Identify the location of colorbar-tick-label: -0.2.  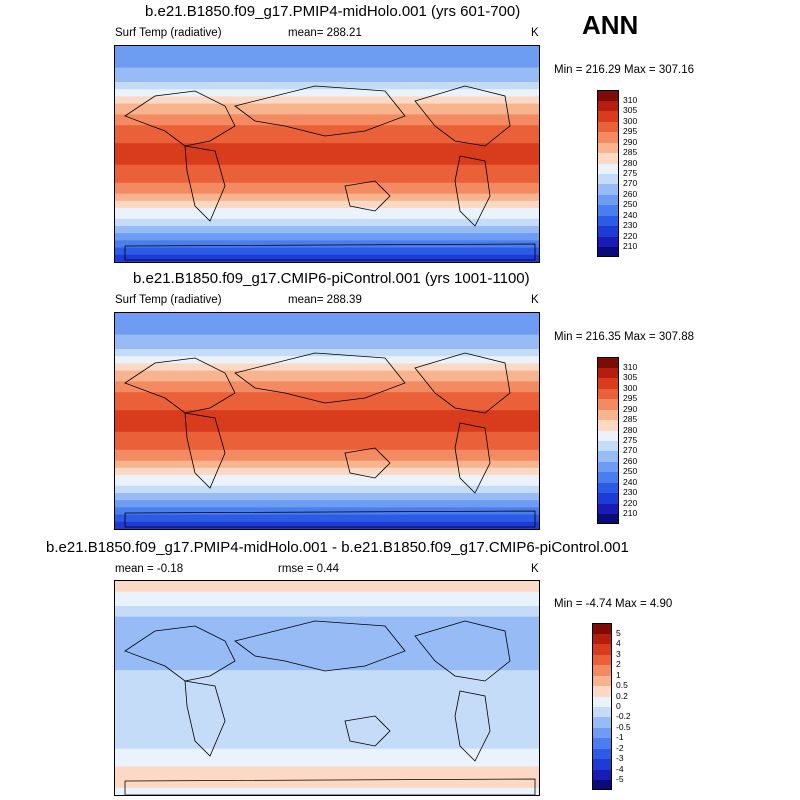
(623, 716).